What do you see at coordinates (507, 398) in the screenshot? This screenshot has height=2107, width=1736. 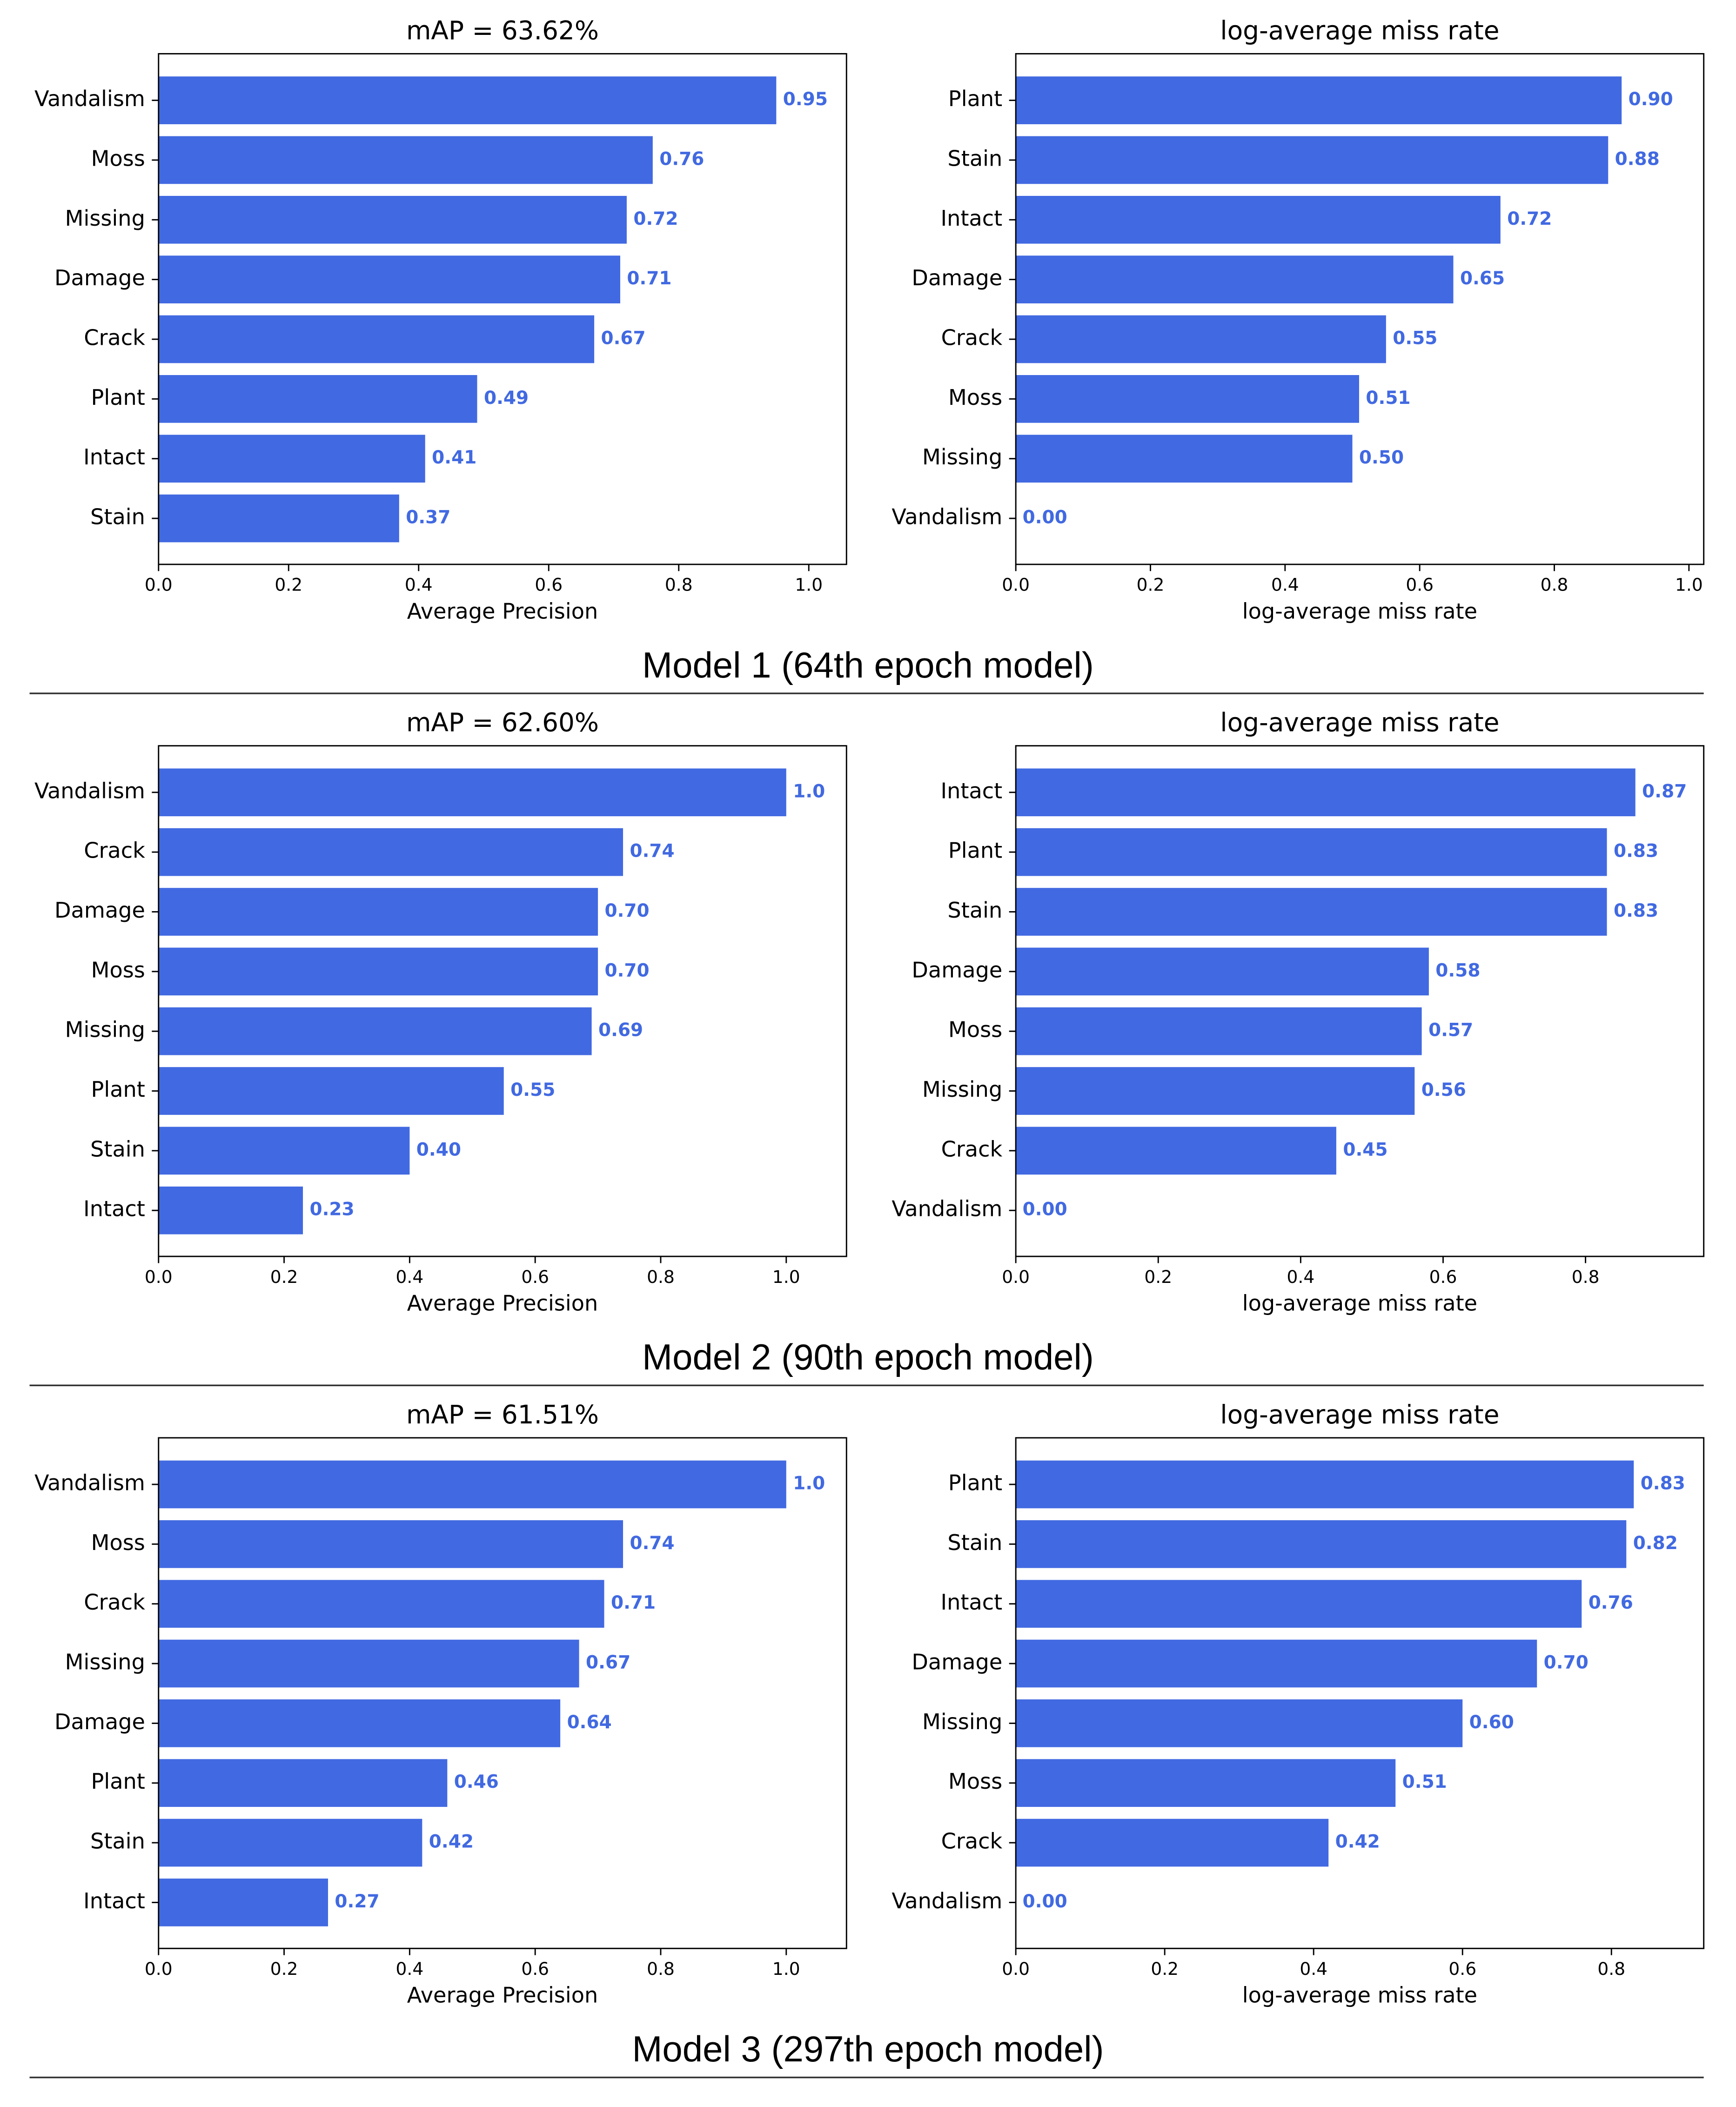 I see `value-label: 0.49` at bounding box center [507, 398].